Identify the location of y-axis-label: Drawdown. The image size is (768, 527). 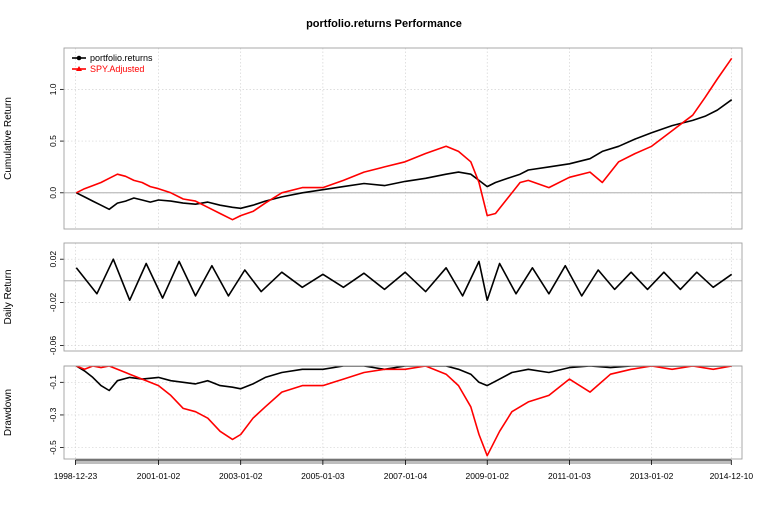
(8, 412).